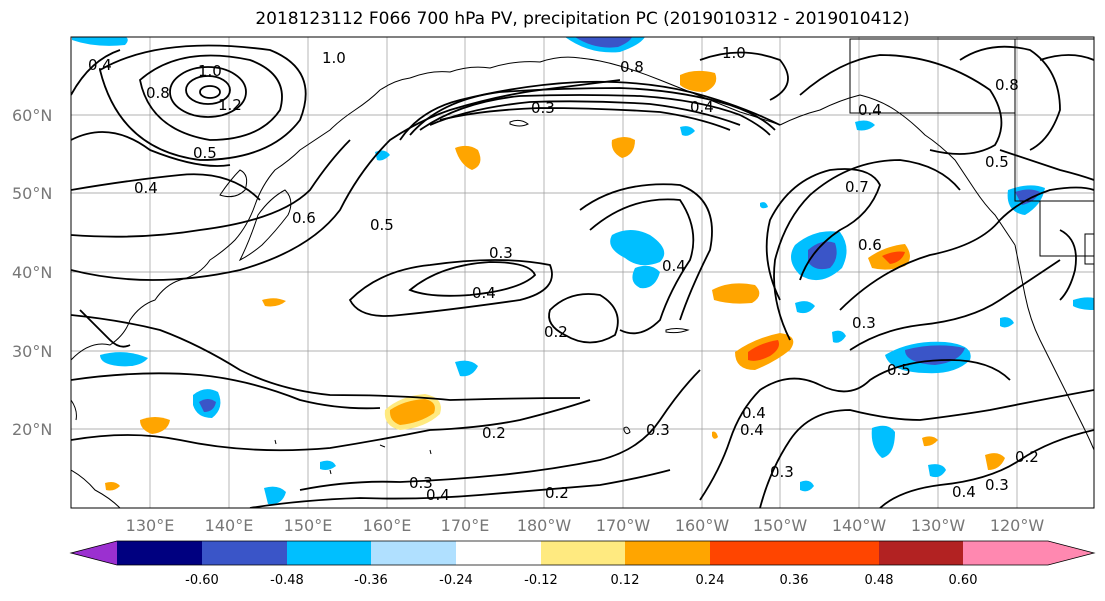  What do you see at coordinates (859, 525) in the screenshot?
I see `lon-label: 140°W` at bounding box center [859, 525].